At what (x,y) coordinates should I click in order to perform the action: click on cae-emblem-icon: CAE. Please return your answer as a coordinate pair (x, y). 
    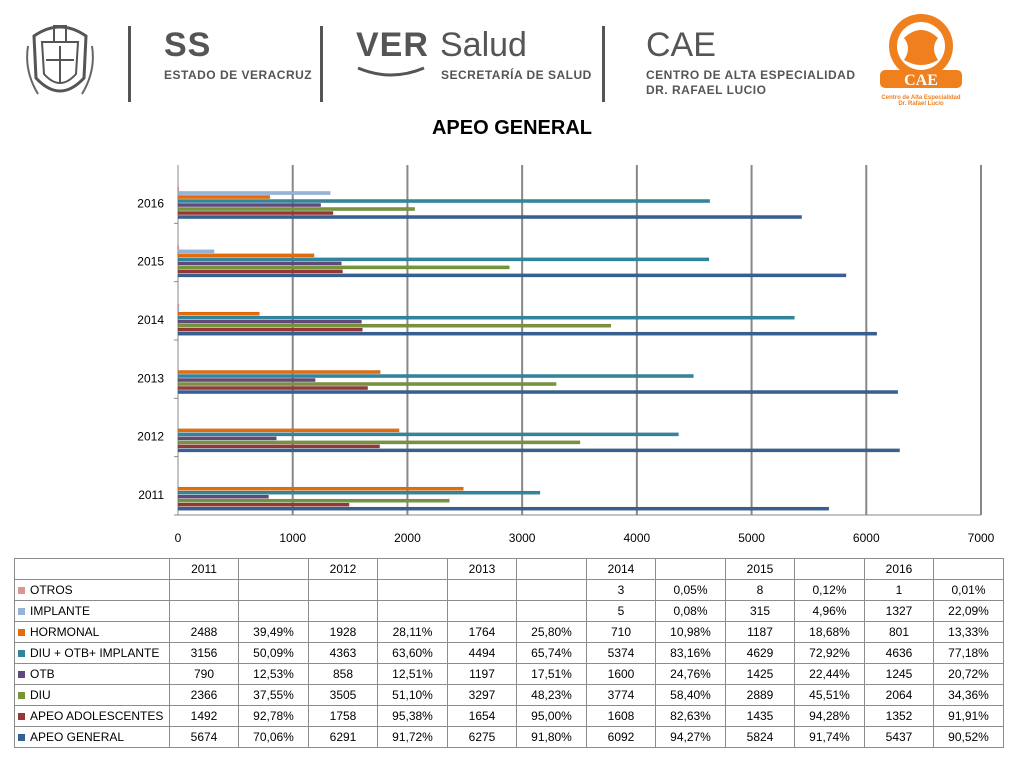
    Looking at the image, I should click on (921, 51).